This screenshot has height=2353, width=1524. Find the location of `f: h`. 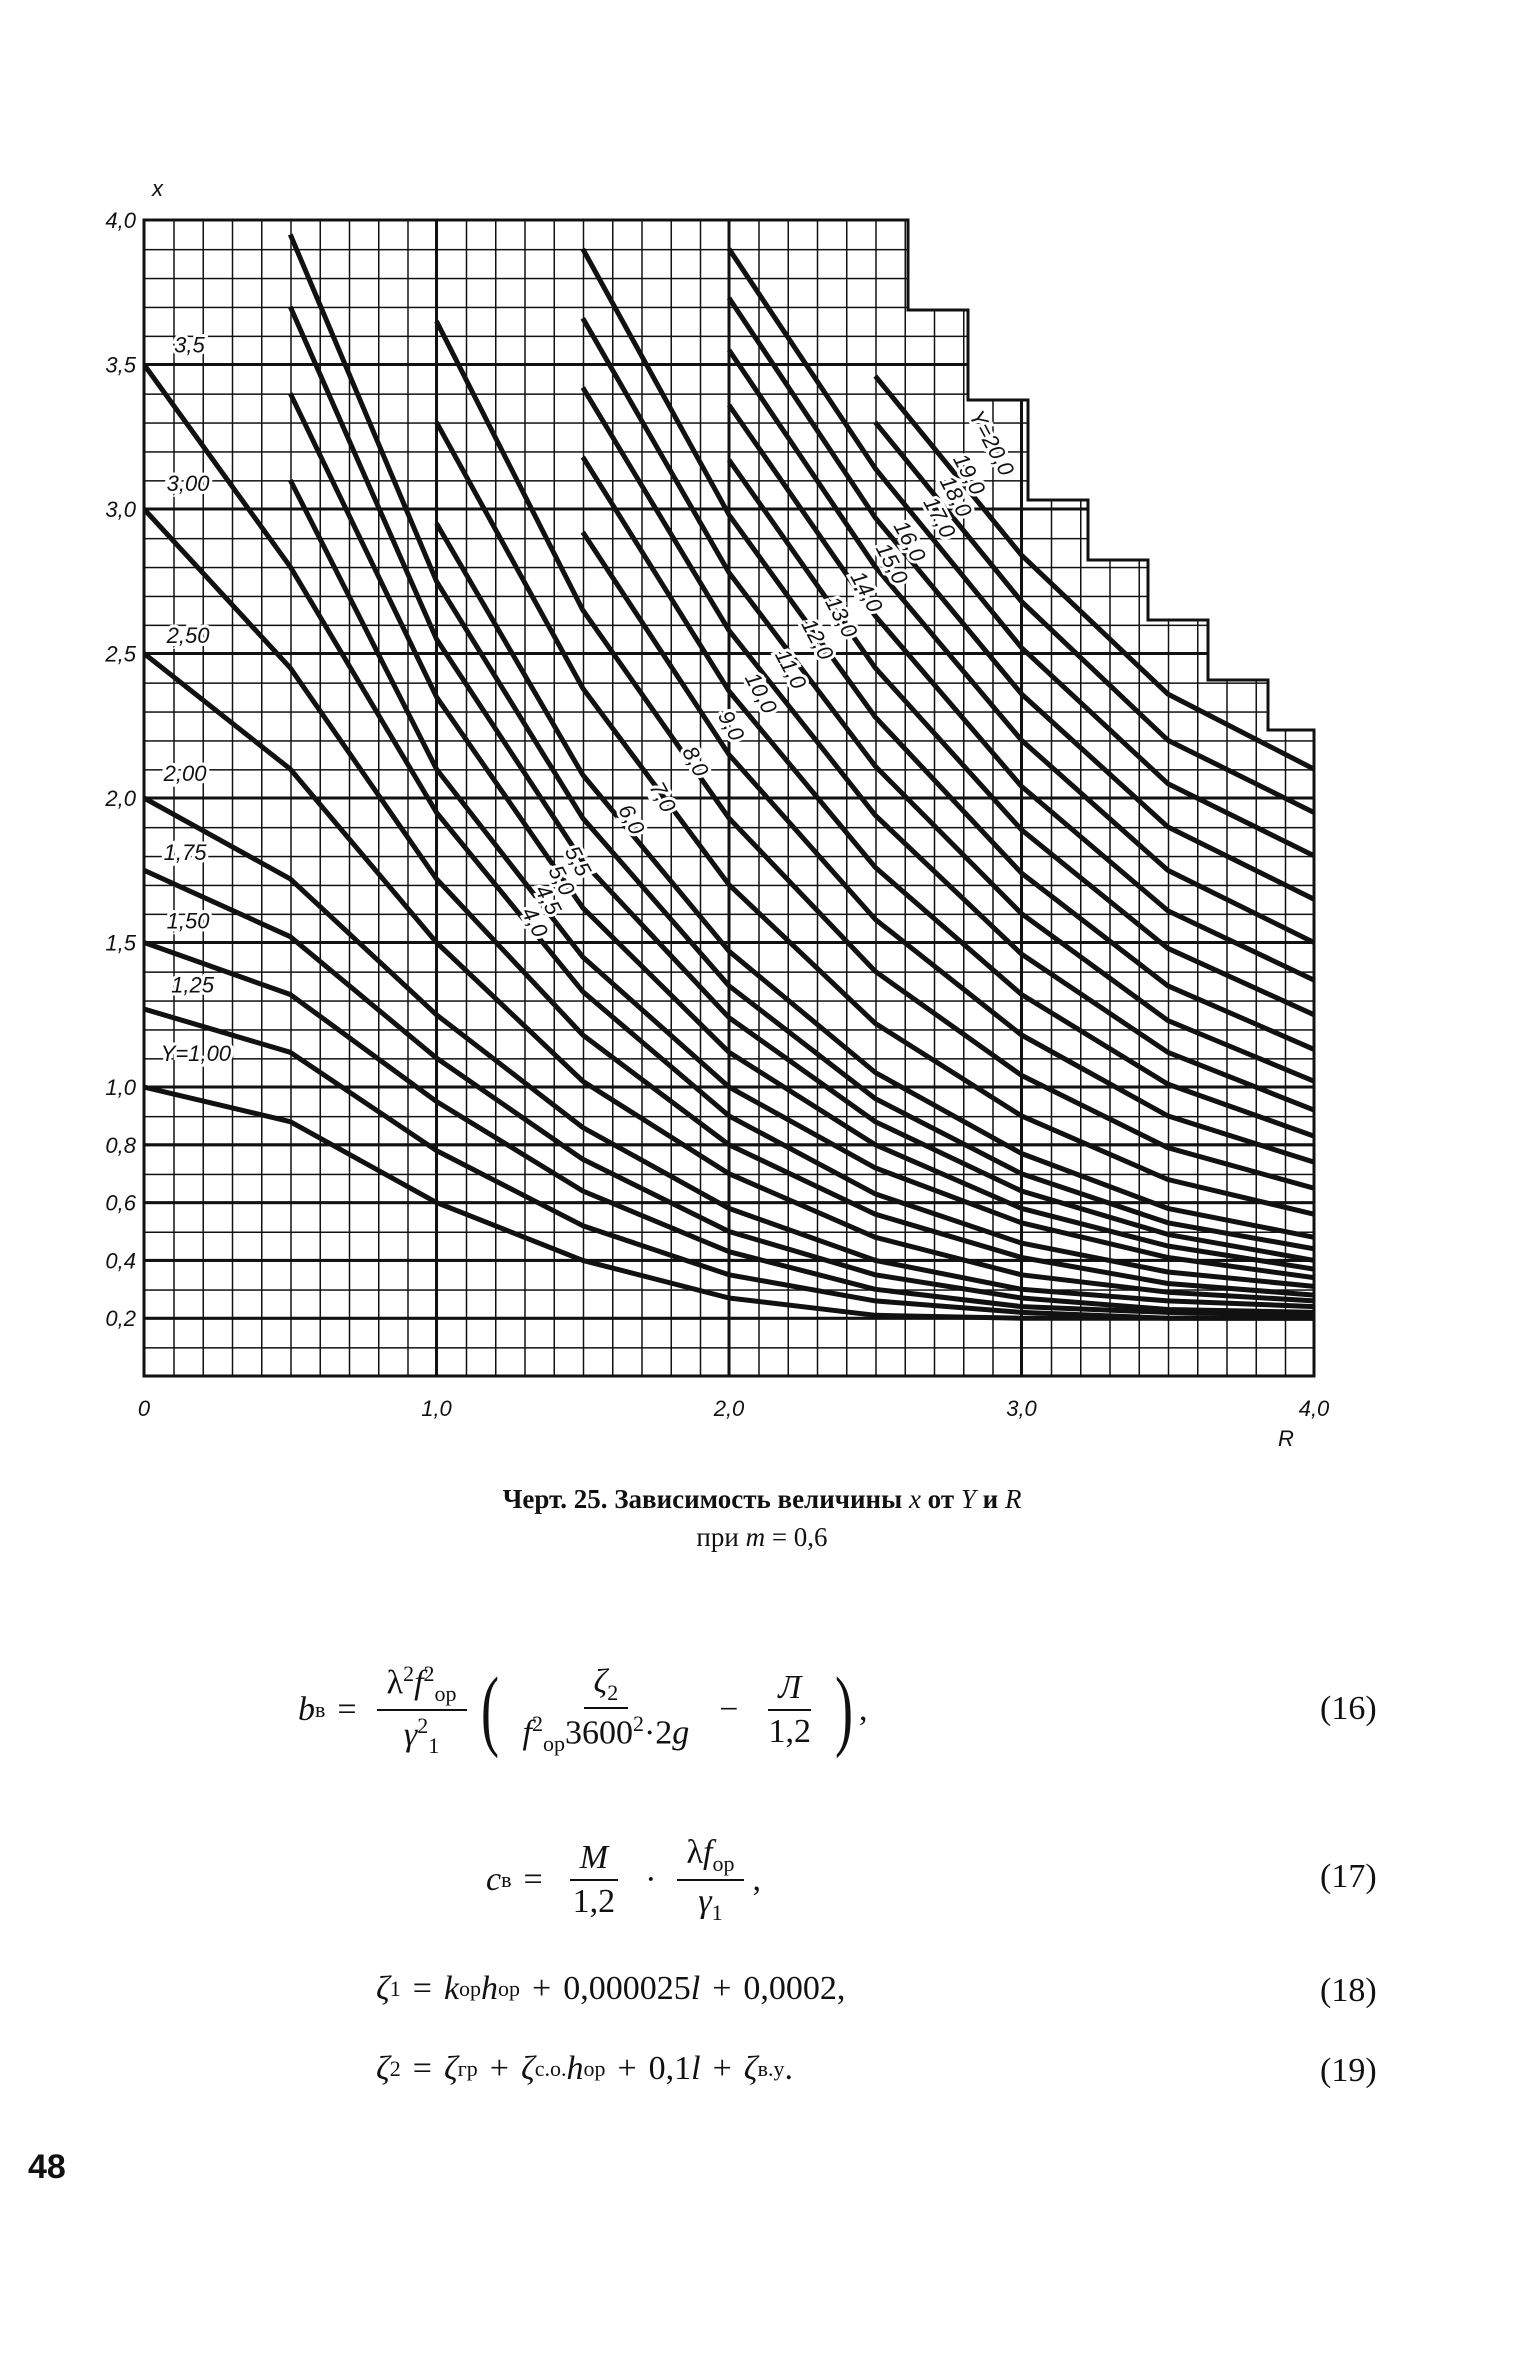

f: h is located at coordinates (575, 2068).